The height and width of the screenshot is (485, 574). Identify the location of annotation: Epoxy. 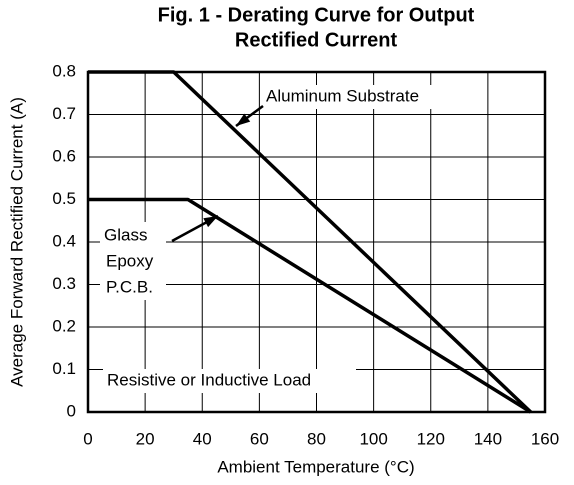
(130, 260).